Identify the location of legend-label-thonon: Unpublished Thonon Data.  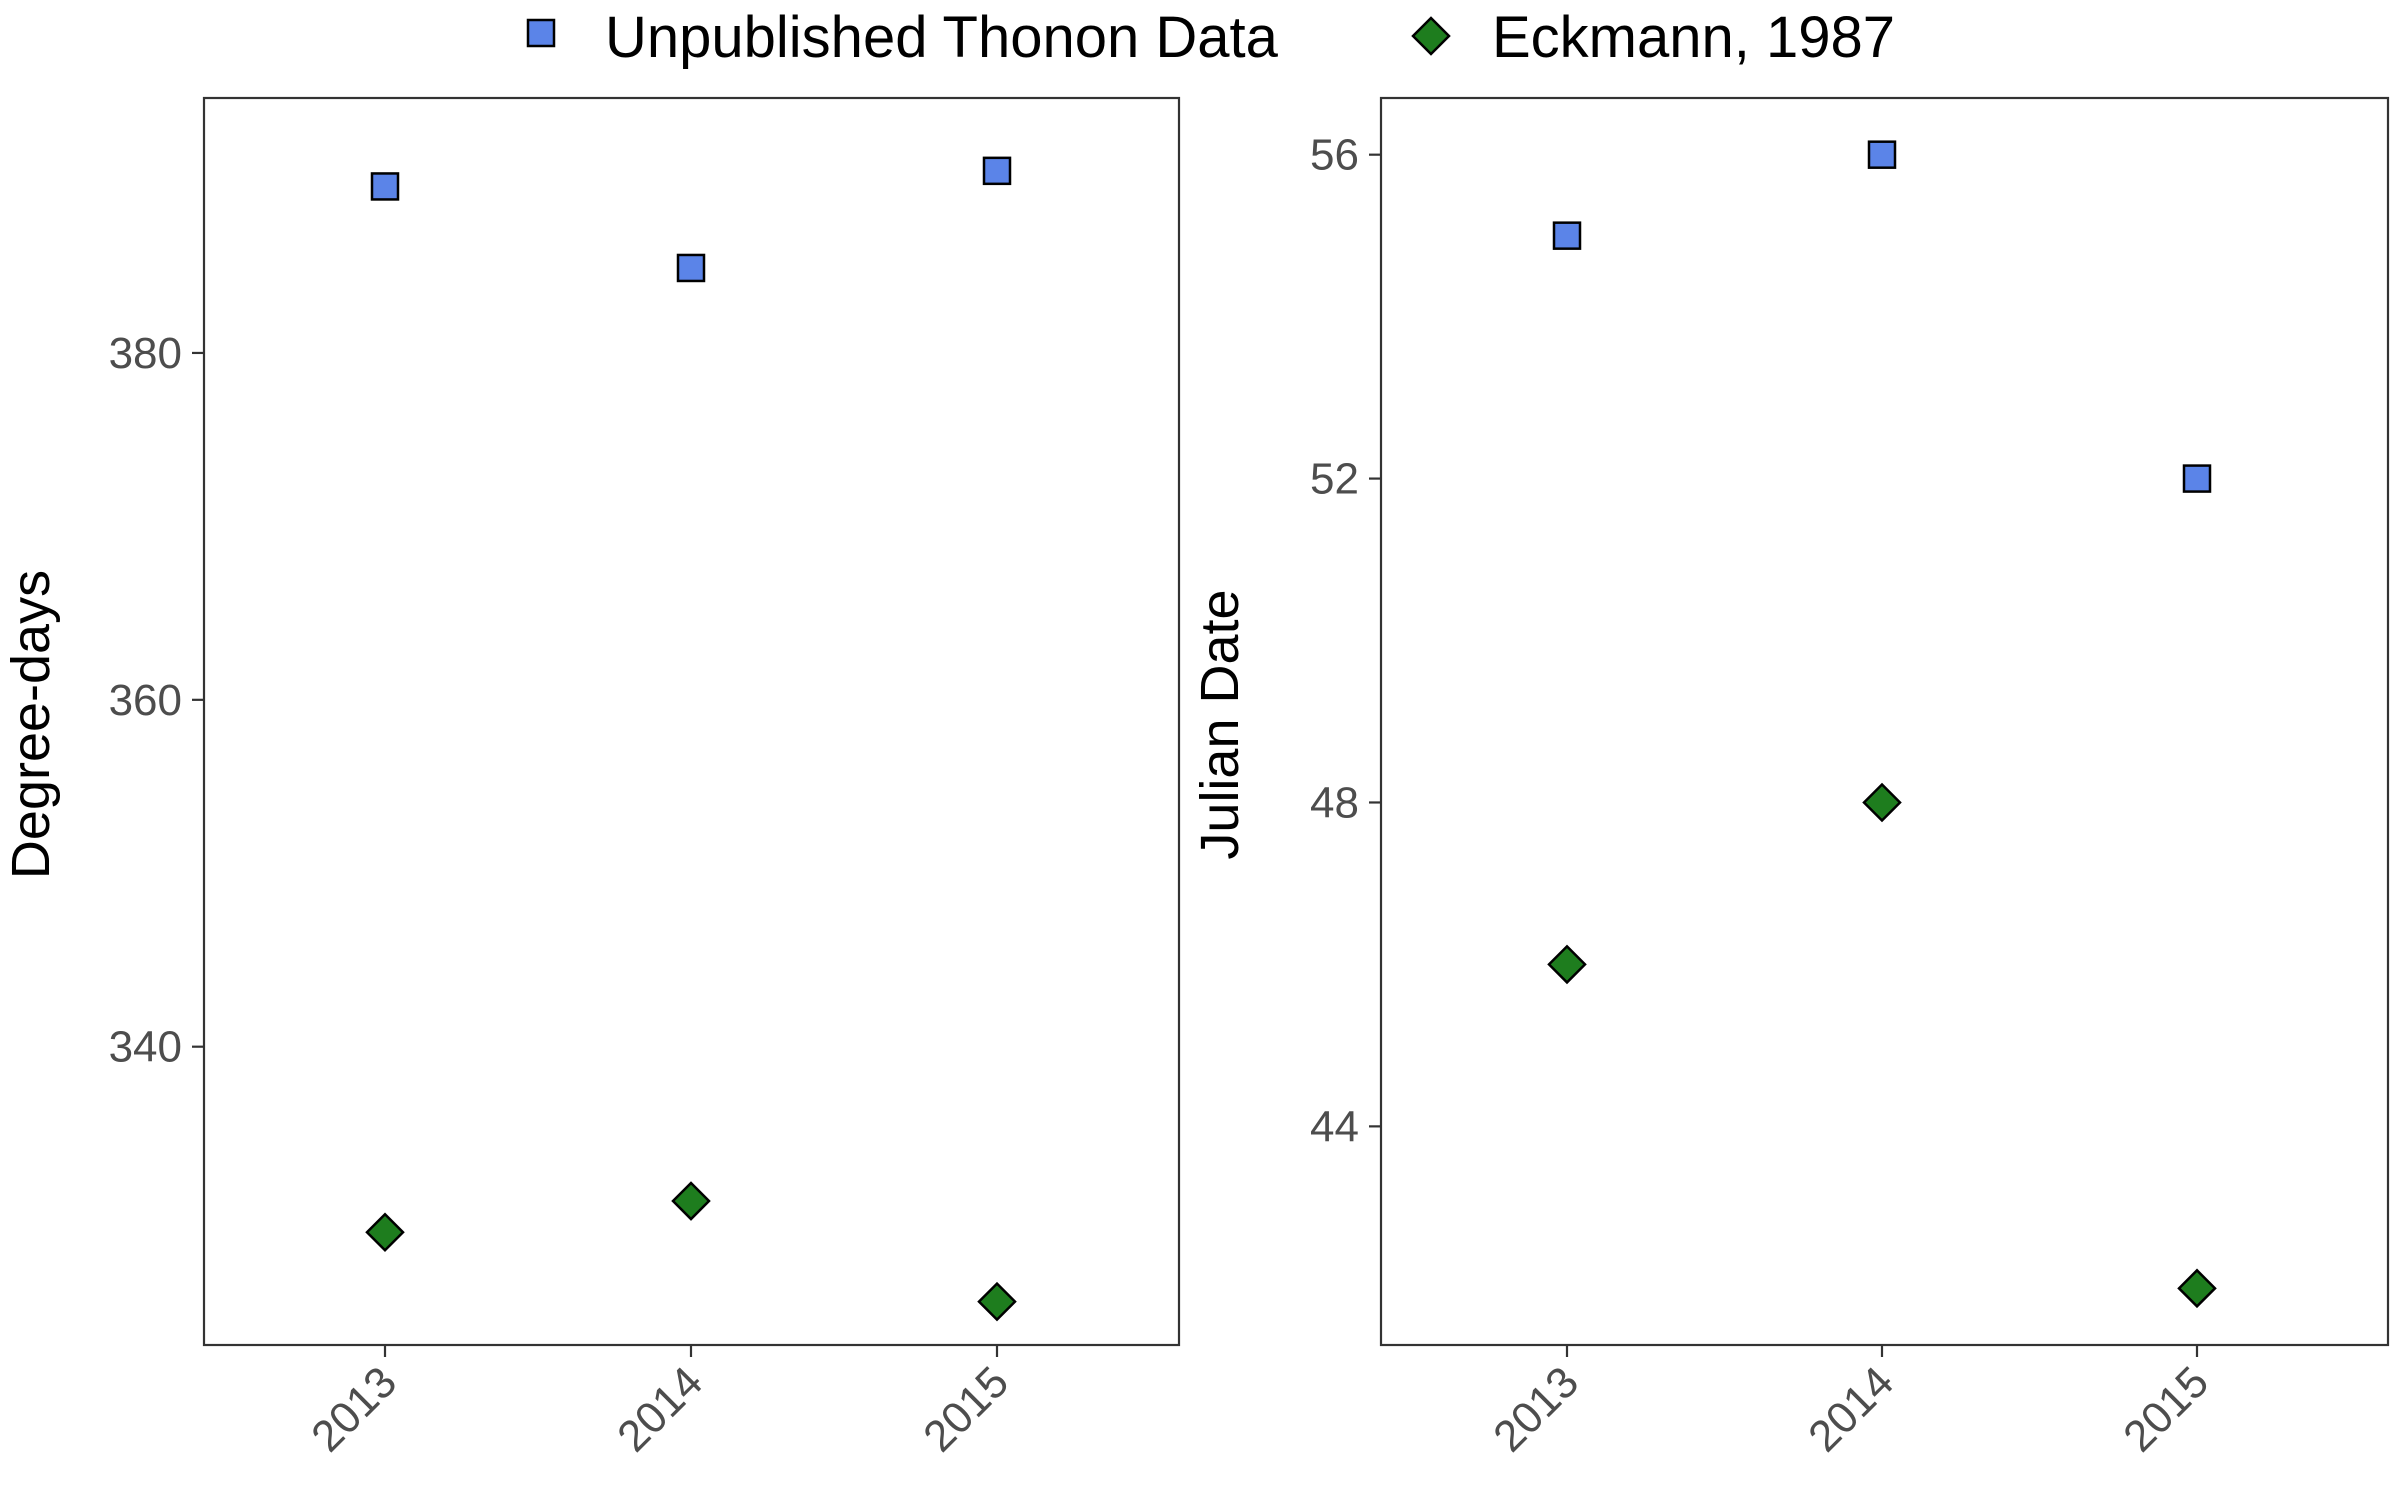
(942, 37).